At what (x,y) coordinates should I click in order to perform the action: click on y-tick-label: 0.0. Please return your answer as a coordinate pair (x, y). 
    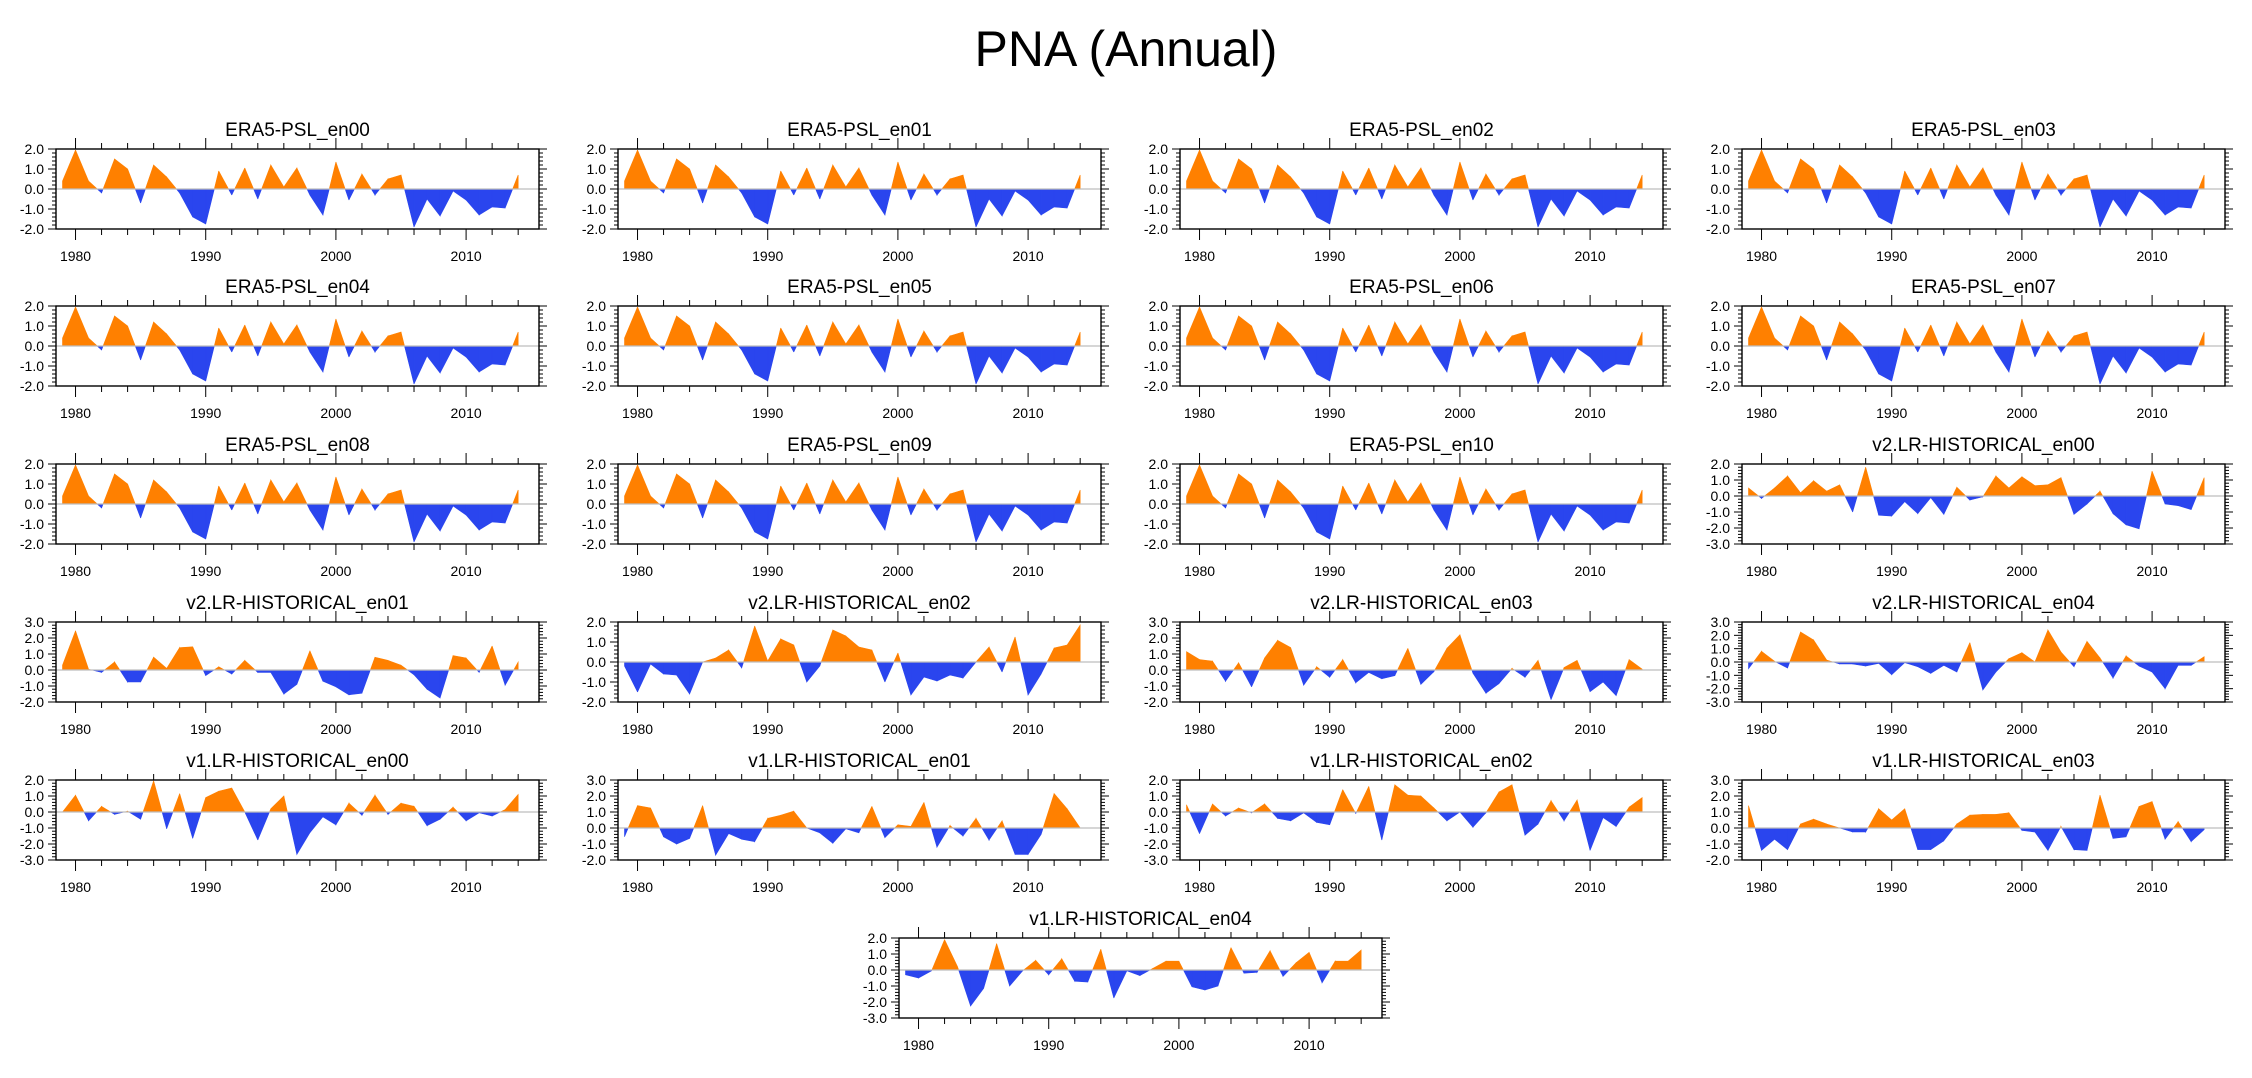
    Looking at the image, I should click on (1721, 828).